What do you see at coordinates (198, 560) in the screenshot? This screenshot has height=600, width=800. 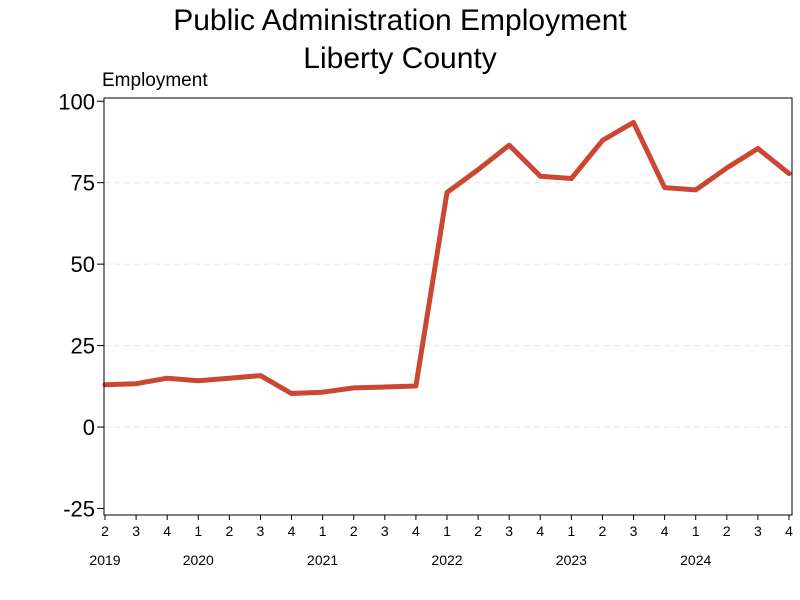 I see `year-label: 2020` at bounding box center [198, 560].